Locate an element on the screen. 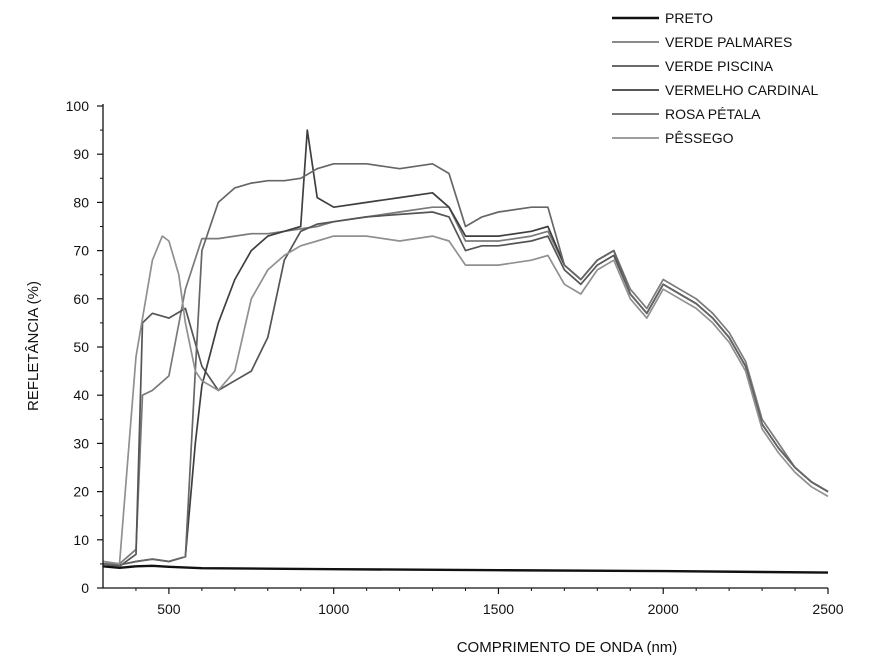 The height and width of the screenshot is (662, 883). legend-label-3: VERMELHO CARDINAL is located at coordinates (741, 90).